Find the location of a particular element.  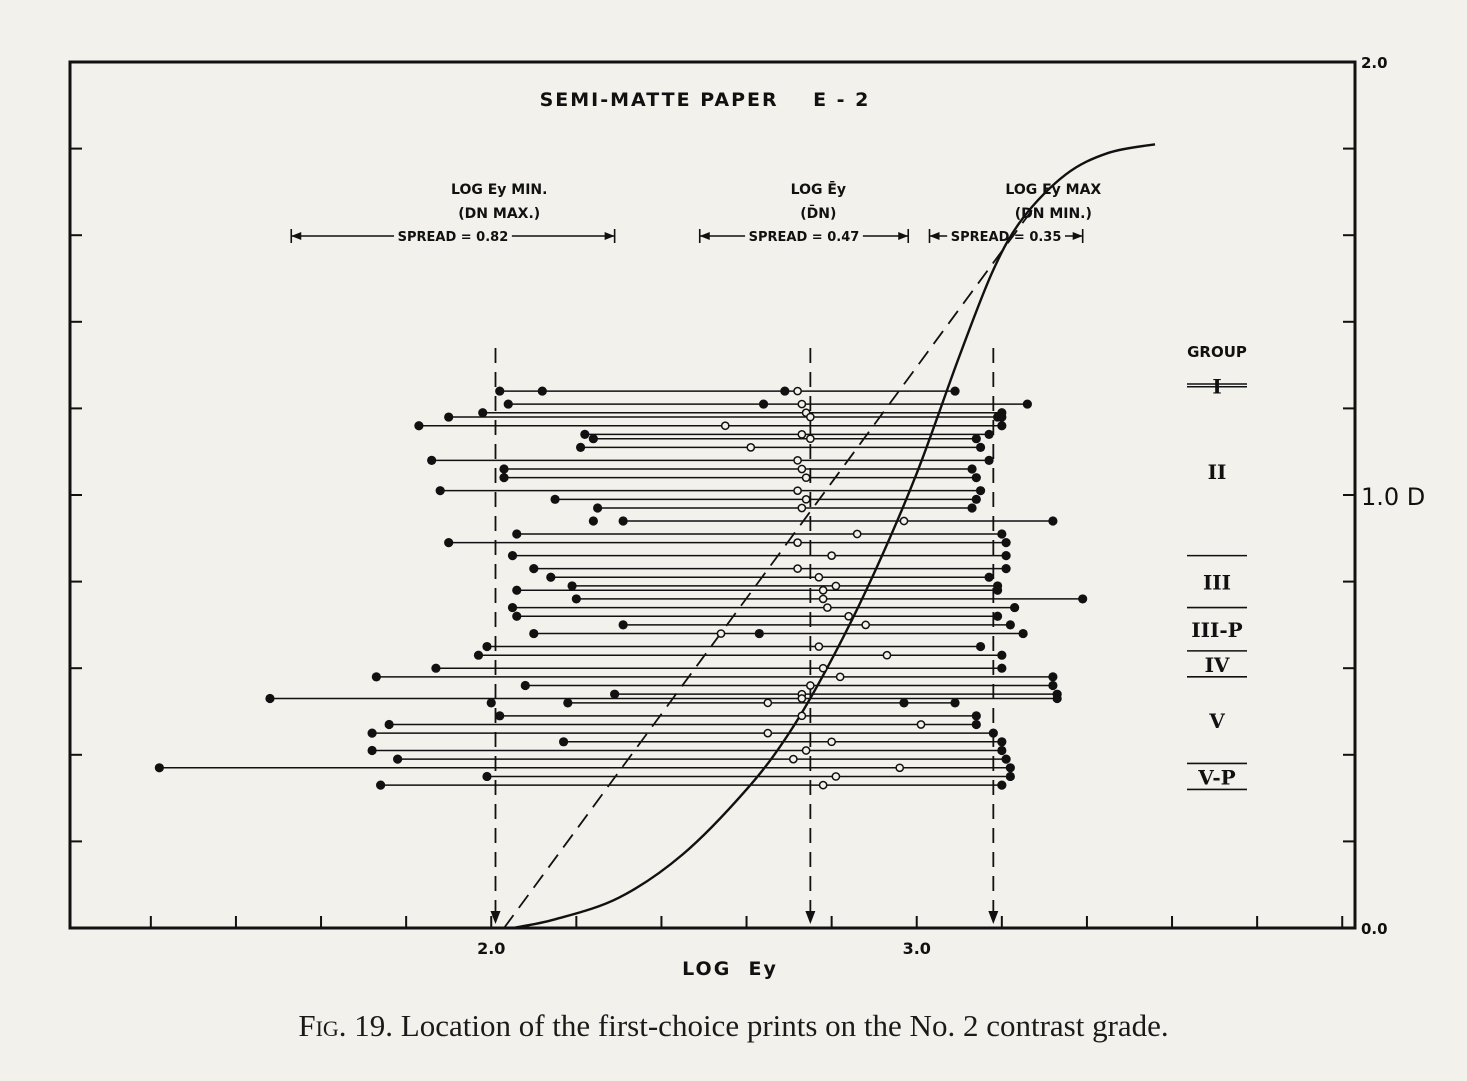

spread-bg-log_ey_mean is located at coordinates (804, 236).